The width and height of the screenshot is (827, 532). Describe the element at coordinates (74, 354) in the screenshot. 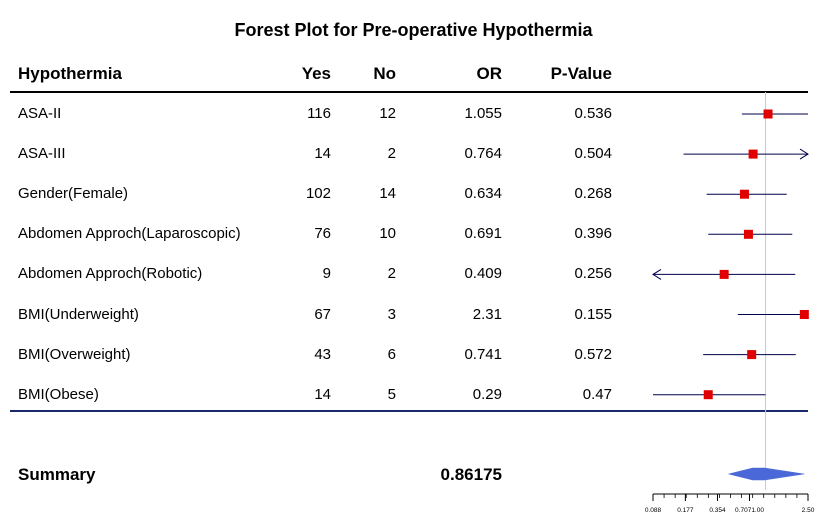

I see `row-label: BMI(Overweight)` at that location.